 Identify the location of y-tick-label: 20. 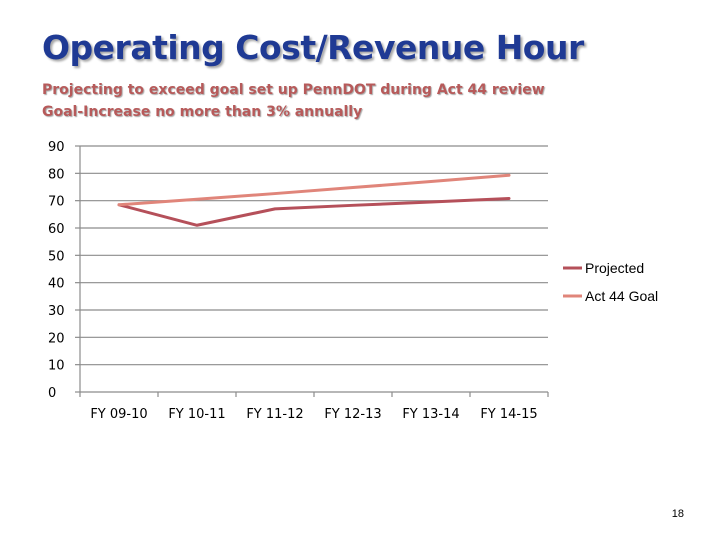
(56, 338).